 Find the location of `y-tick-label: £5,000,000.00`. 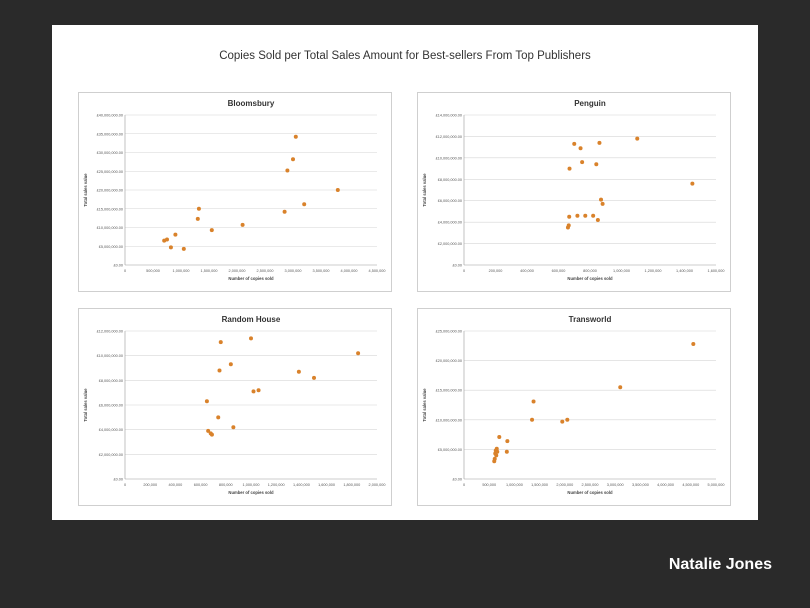

y-tick-label: £5,000,000.00 is located at coordinates (450, 450).